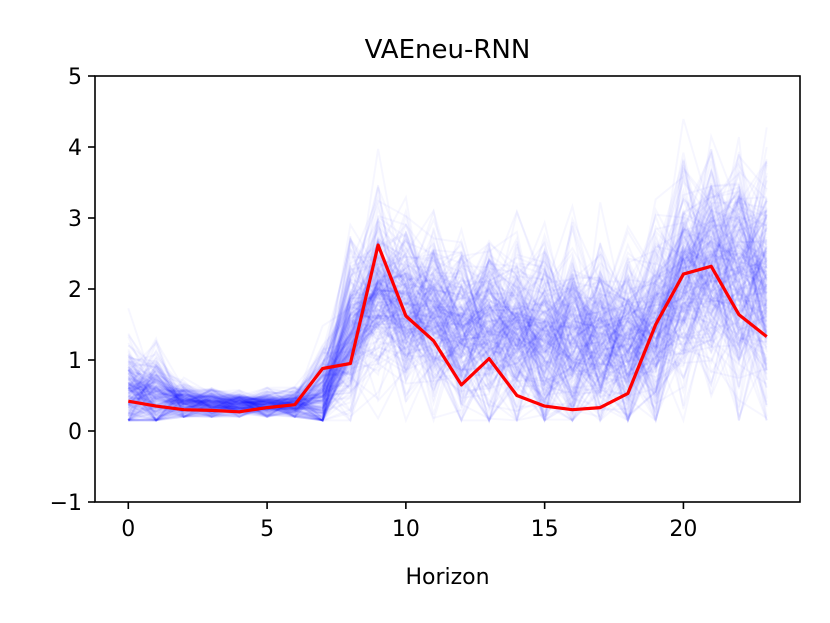 This screenshot has width=830, height=623. Describe the element at coordinates (75, 219) in the screenshot. I see `y-tick-label: 3` at that location.